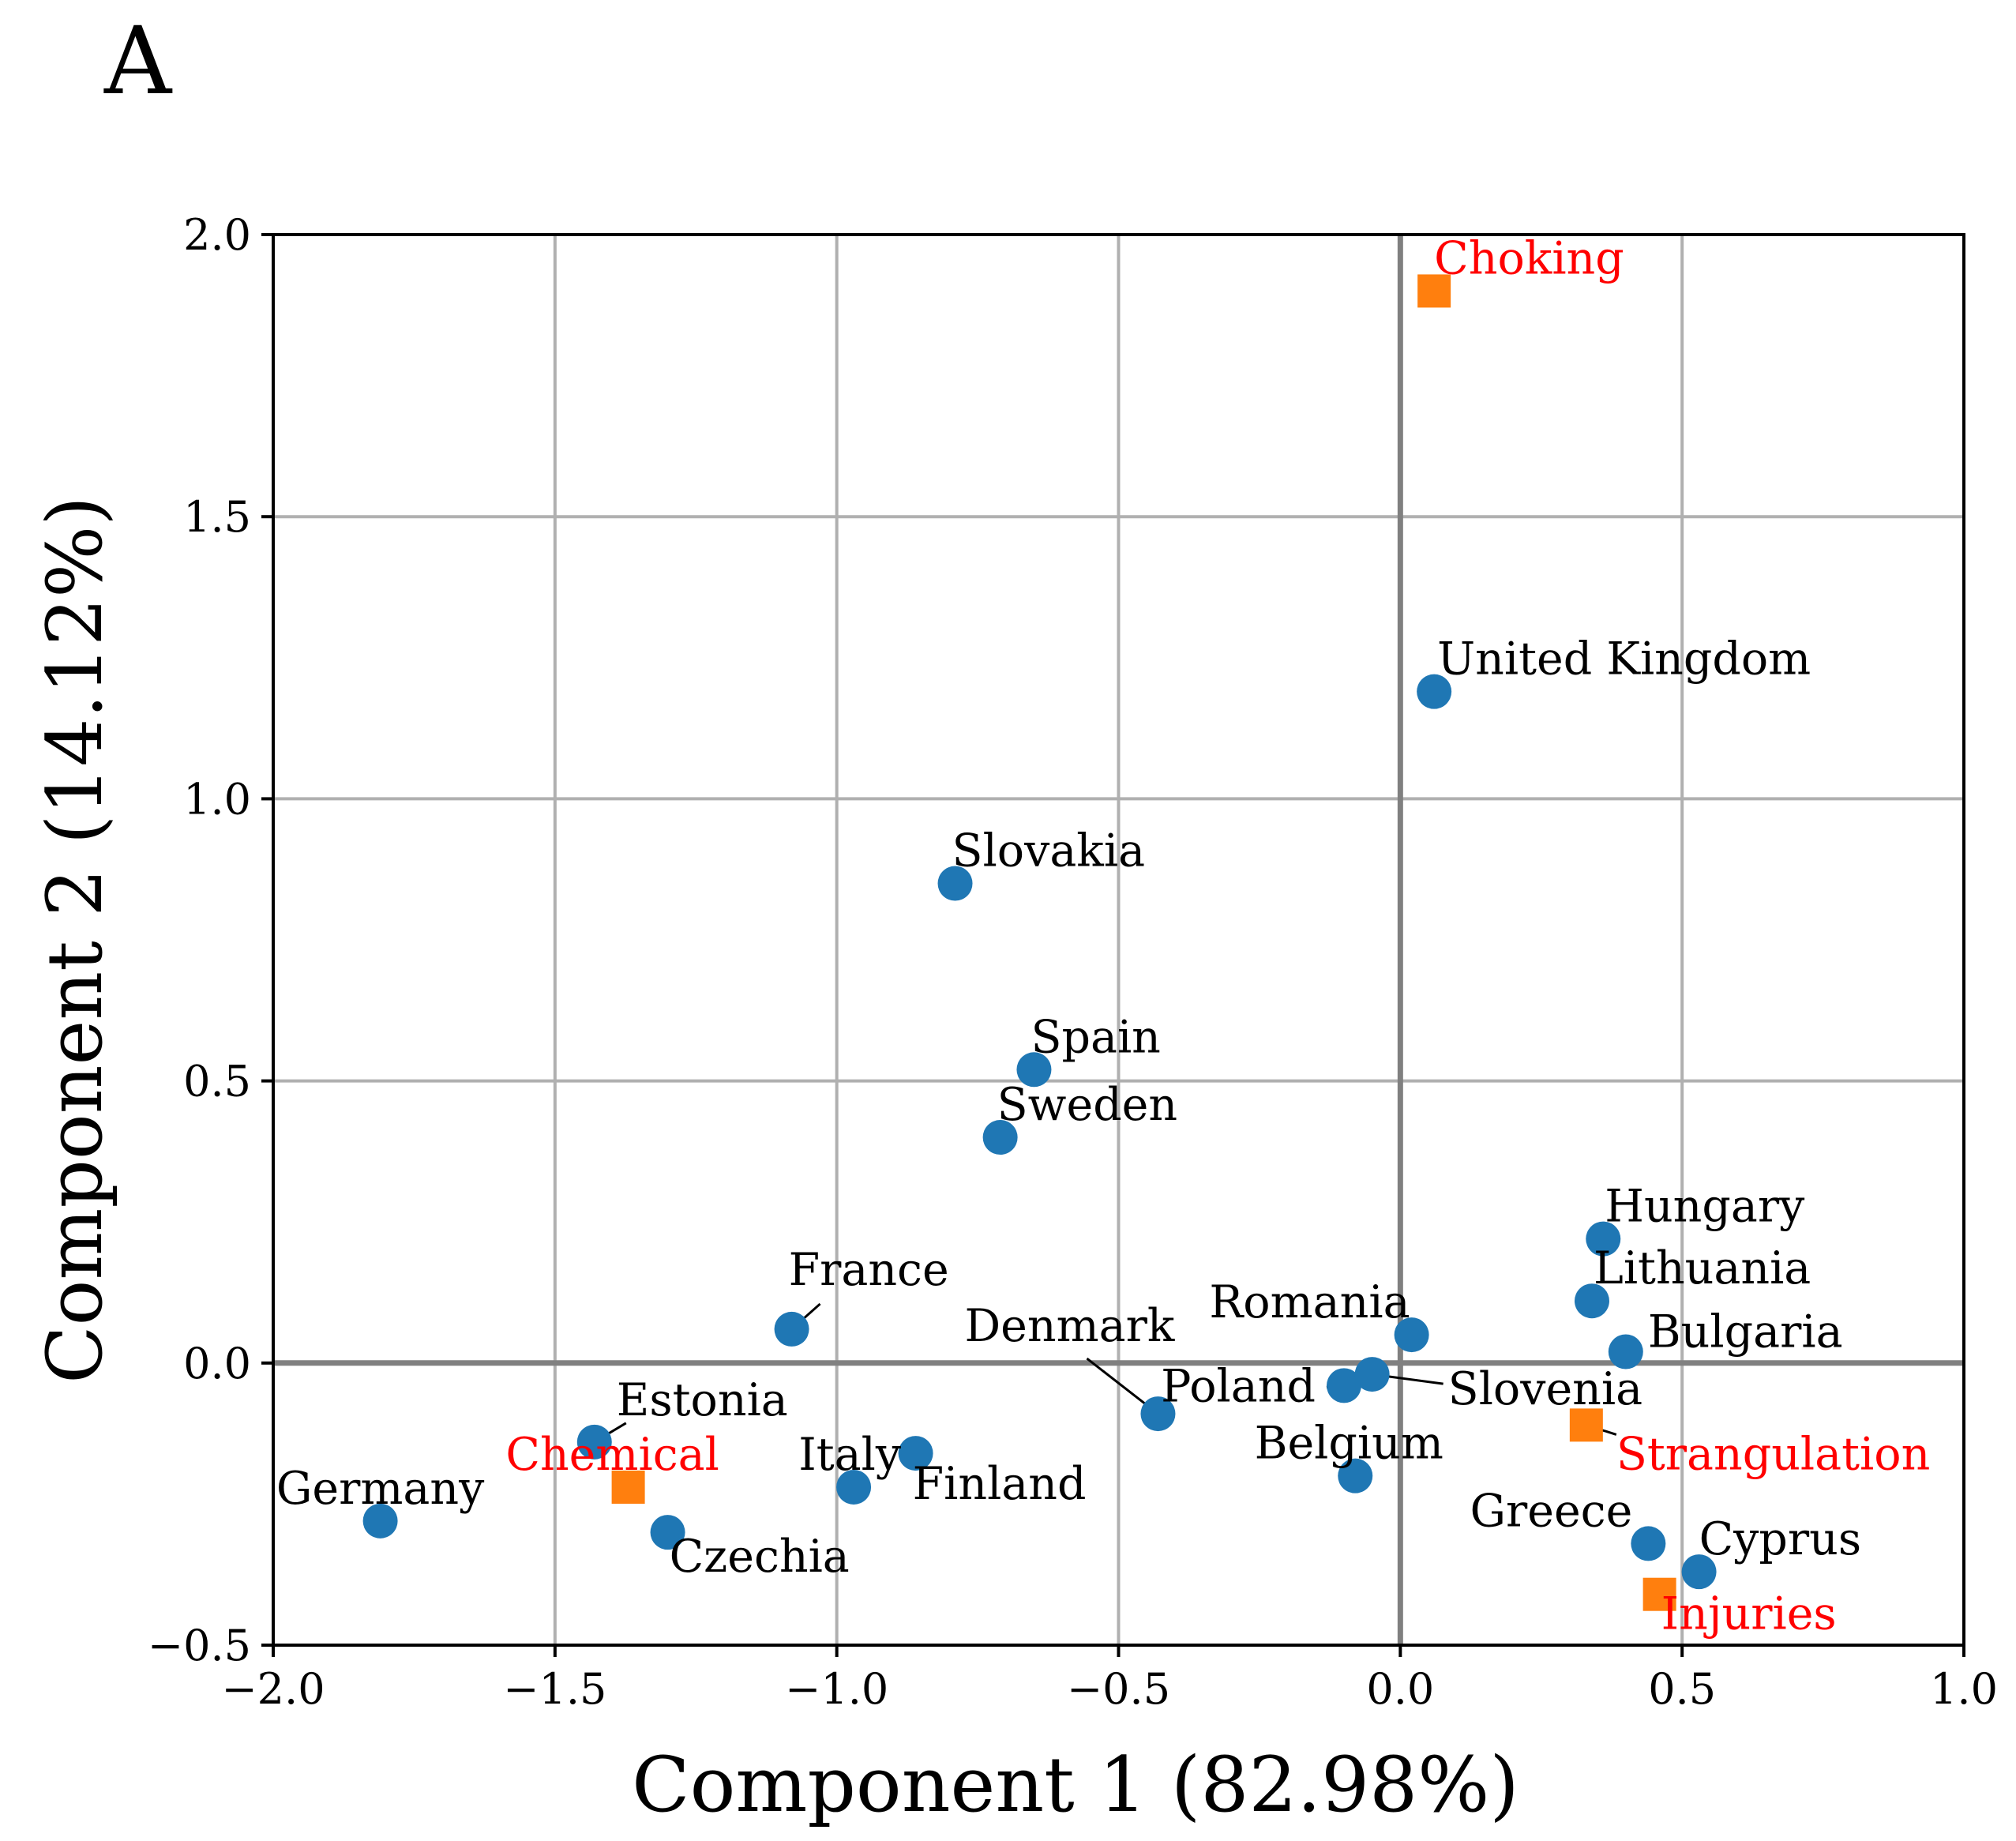  I want to click on lithuania-marker, so click(1591, 1301).